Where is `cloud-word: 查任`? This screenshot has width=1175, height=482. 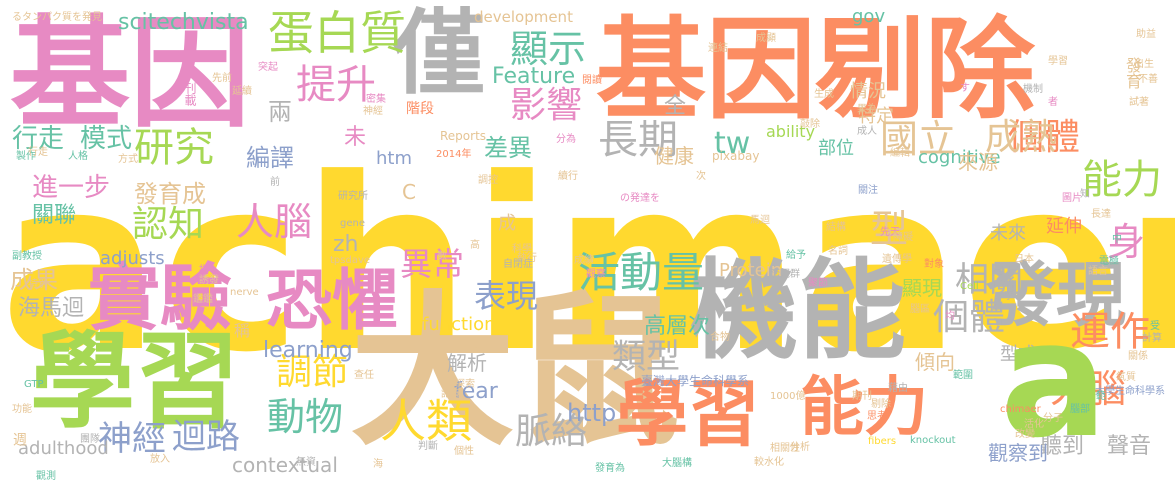 cloud-word: 查任 is located at coordinates (364, 375).